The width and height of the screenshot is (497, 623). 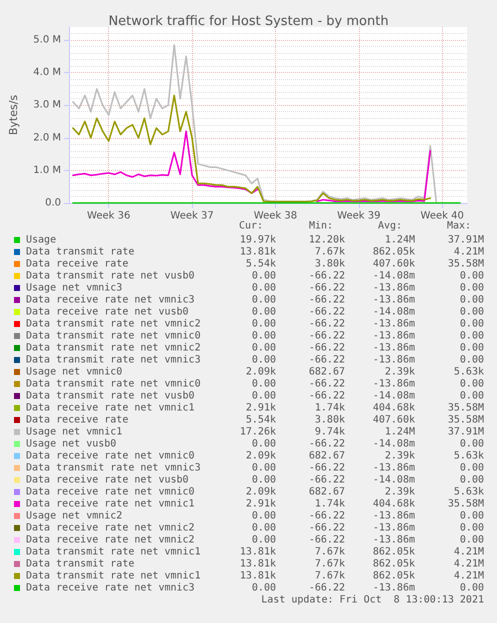 I want to click on text: 404.68k, so click(x=393, y=408).